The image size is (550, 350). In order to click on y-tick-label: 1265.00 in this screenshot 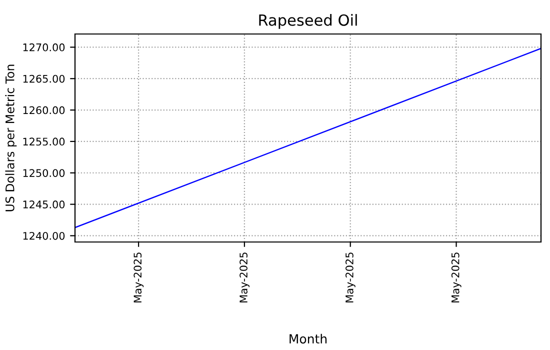, I will do `click(44, 78)`.